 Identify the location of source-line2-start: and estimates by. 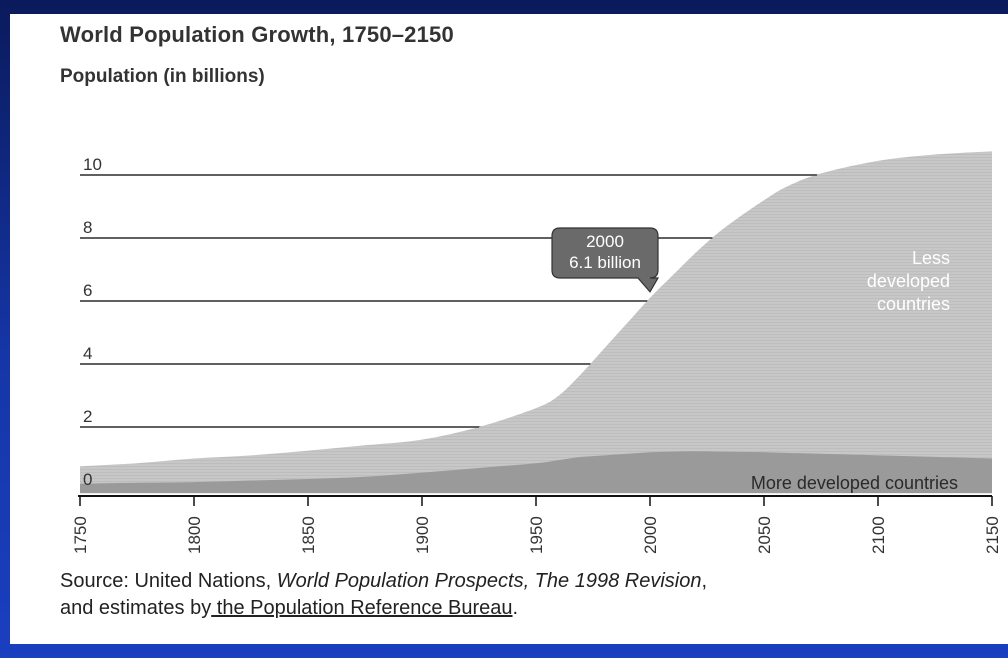
(136, 608).